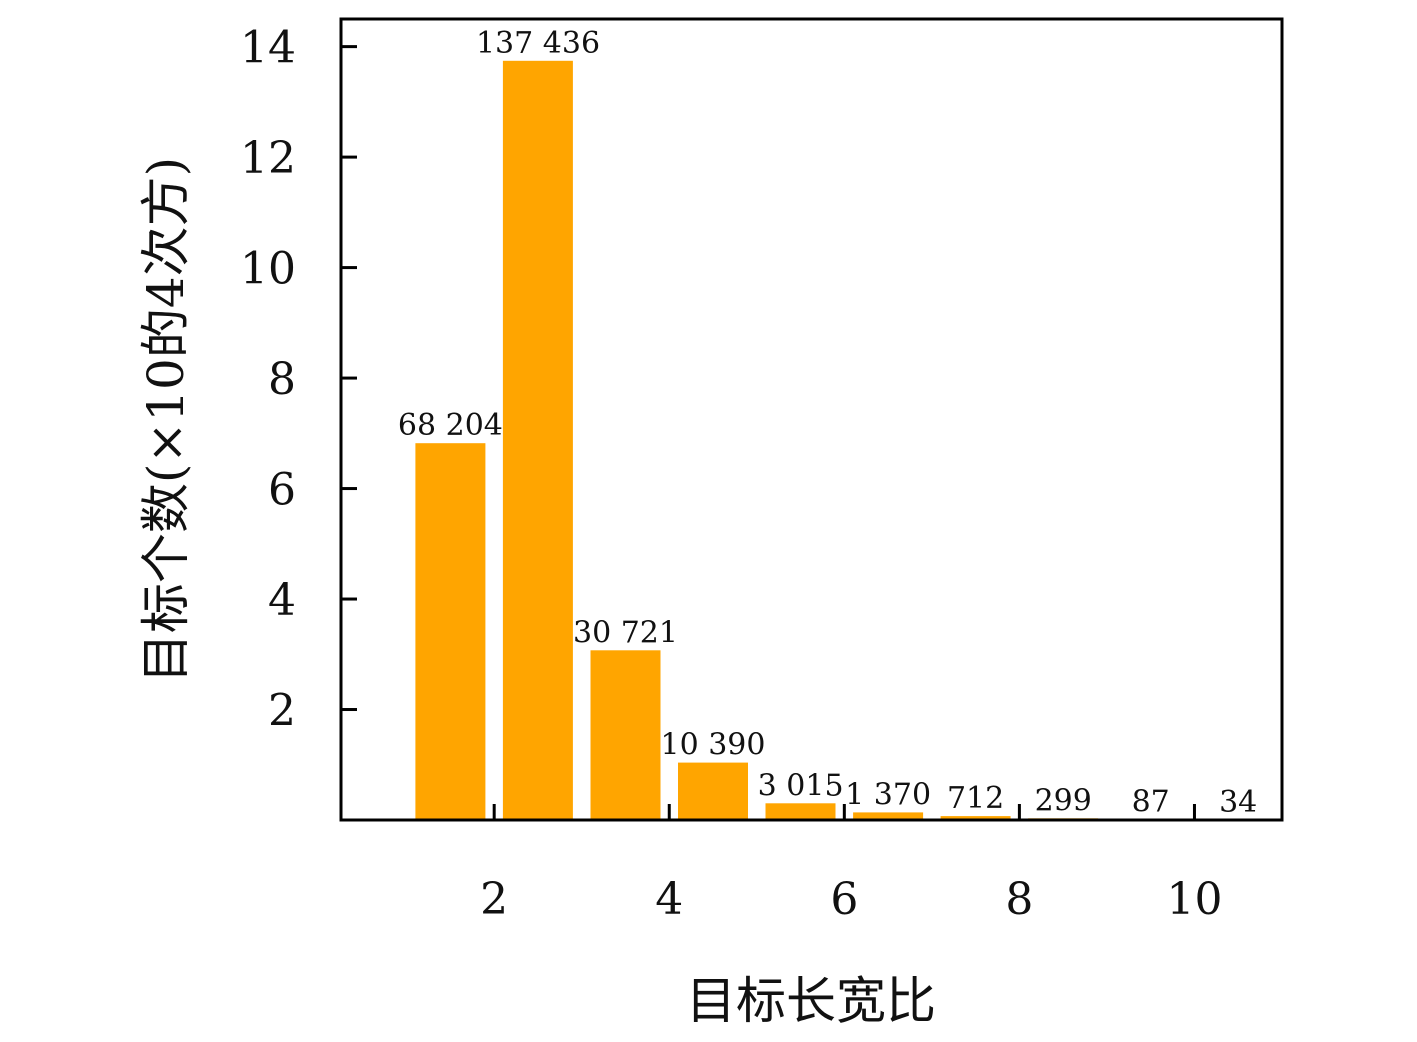 The height and width of the screenshot is (1042, 1417). What do you see at coordinates (282, 379) in the screenshot?
I see `y-tick-label: 8` at bounding box center [282, 379].